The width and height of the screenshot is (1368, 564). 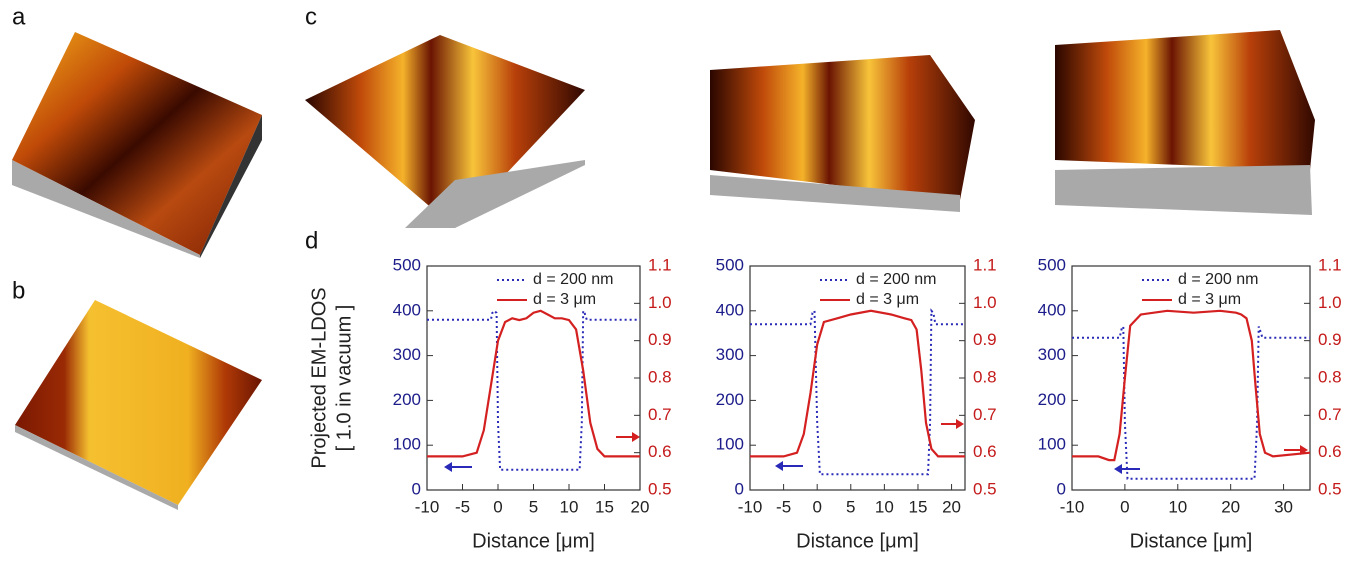 I want to click on panel-label: a, so click(x=19, y=16).